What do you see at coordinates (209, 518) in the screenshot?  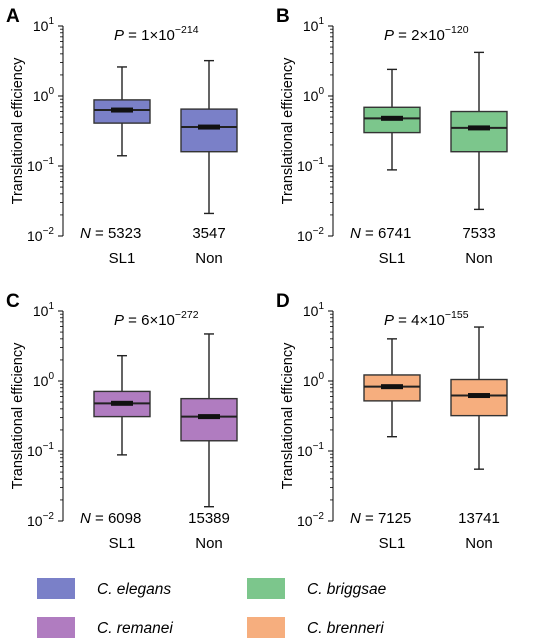 I see `n-count-non: 15389` at bounding box center [209, 518].